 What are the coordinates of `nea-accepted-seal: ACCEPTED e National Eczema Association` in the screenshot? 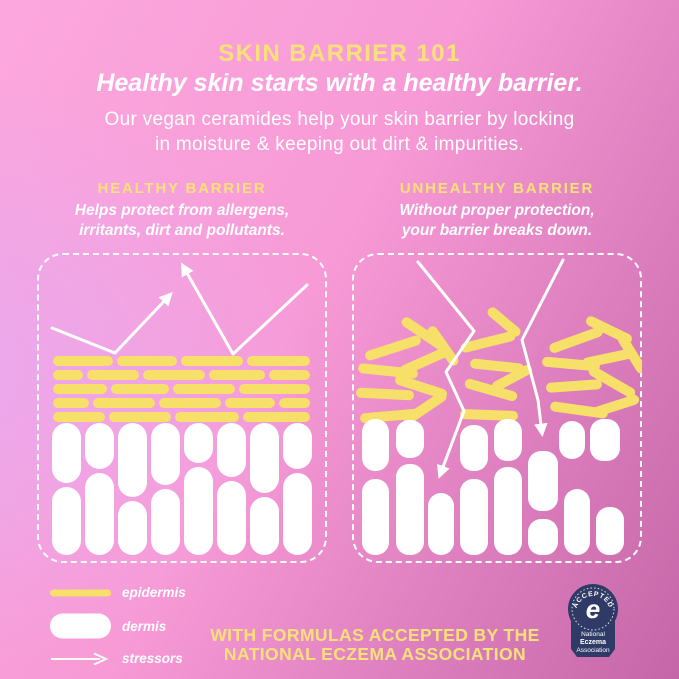 It's located at (593, 622).